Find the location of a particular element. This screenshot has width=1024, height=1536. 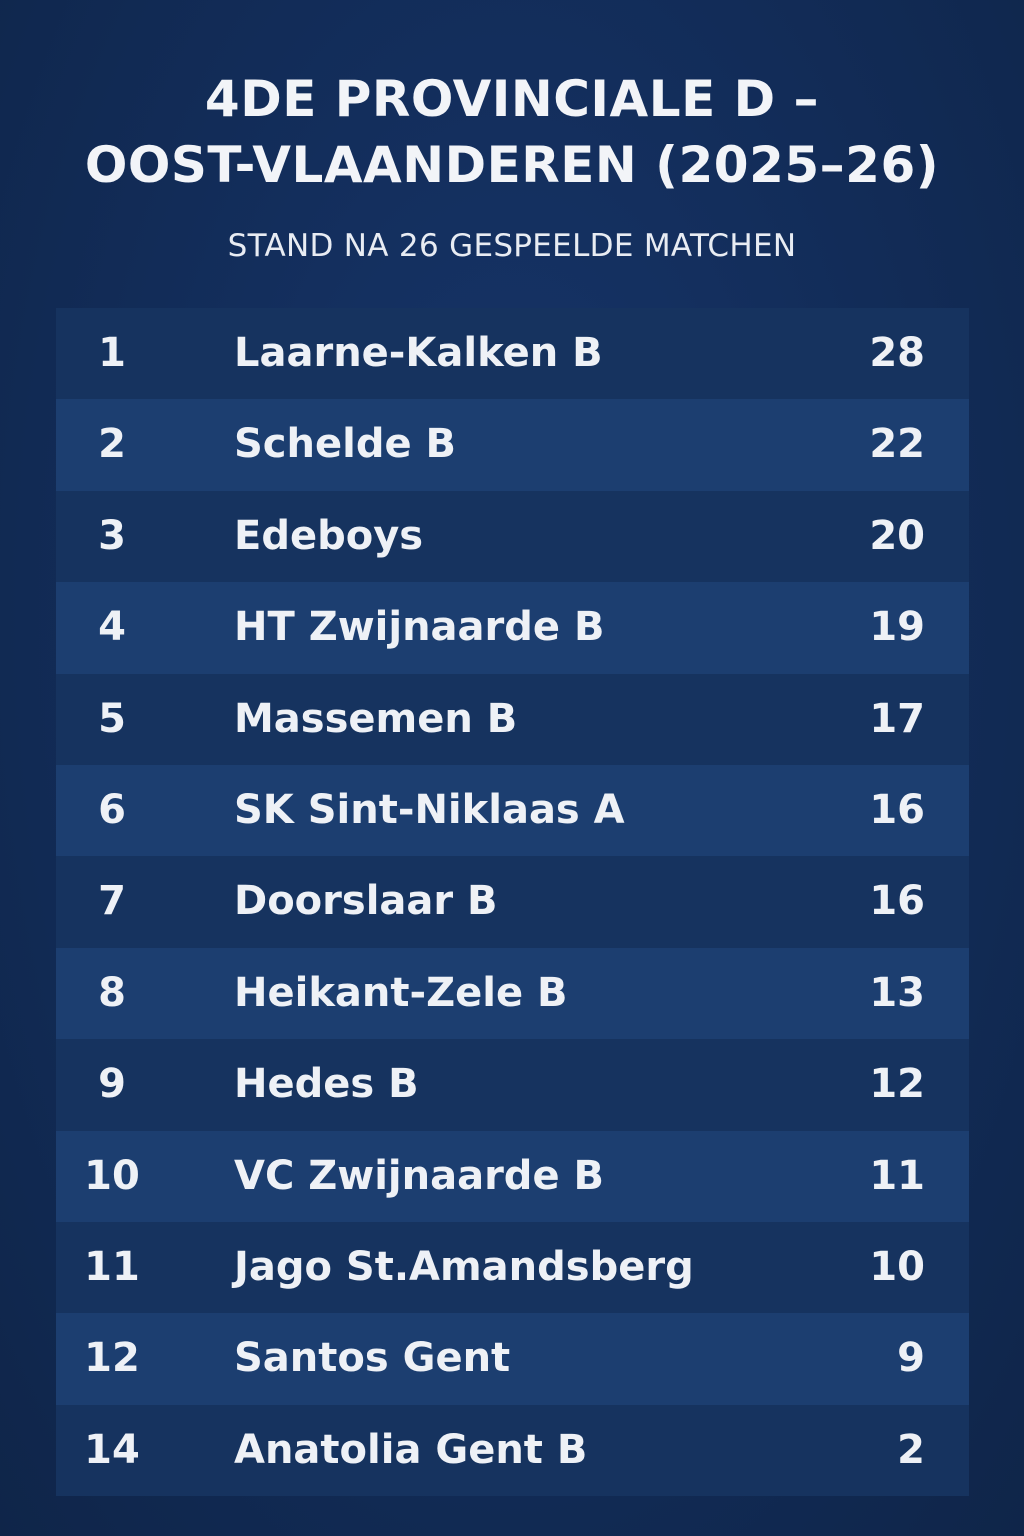

rank-cell: 12 is located at coordinates (112, 1358).